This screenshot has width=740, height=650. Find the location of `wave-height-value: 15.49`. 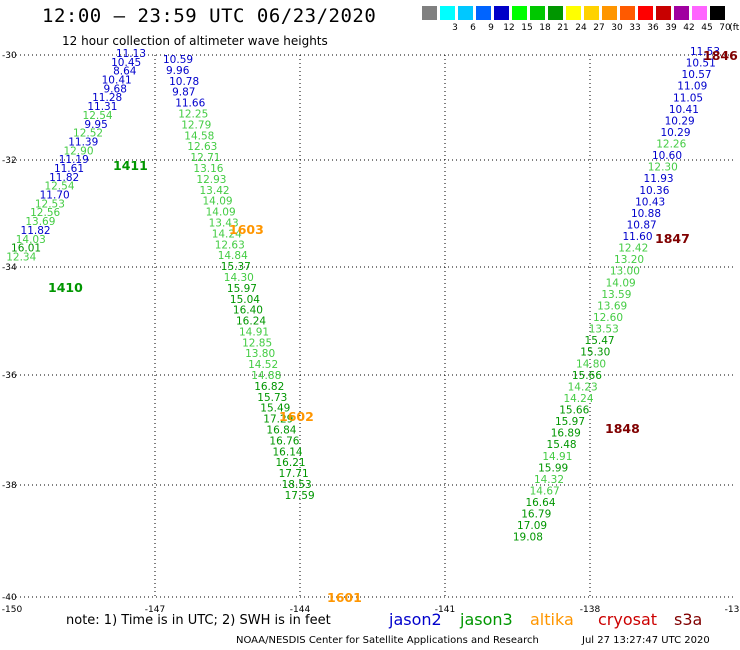

wave-height-value: 15.49 is located at coordinates (275, 409).